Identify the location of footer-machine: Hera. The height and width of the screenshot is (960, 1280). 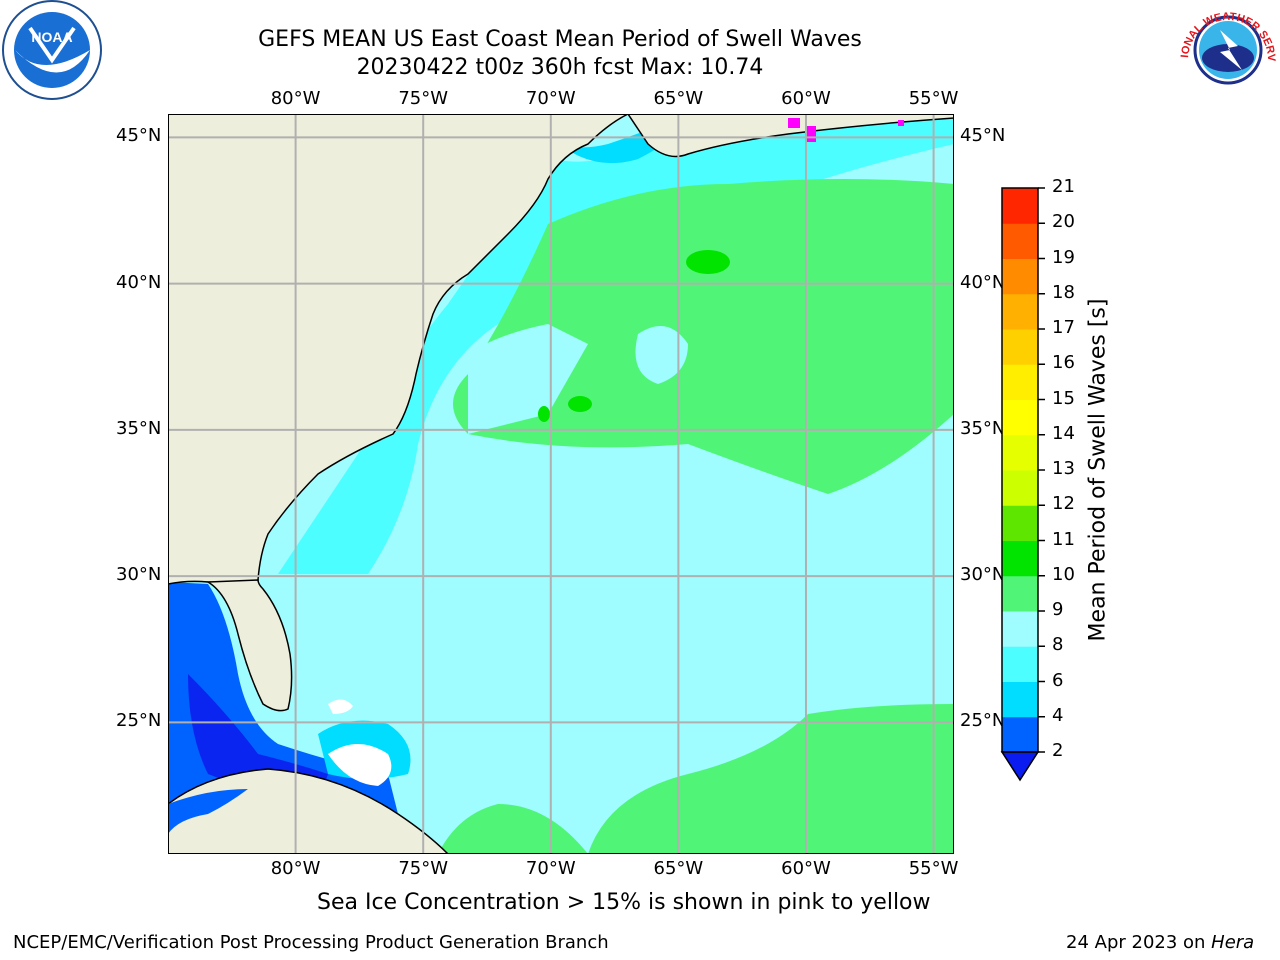
(1233, 942).